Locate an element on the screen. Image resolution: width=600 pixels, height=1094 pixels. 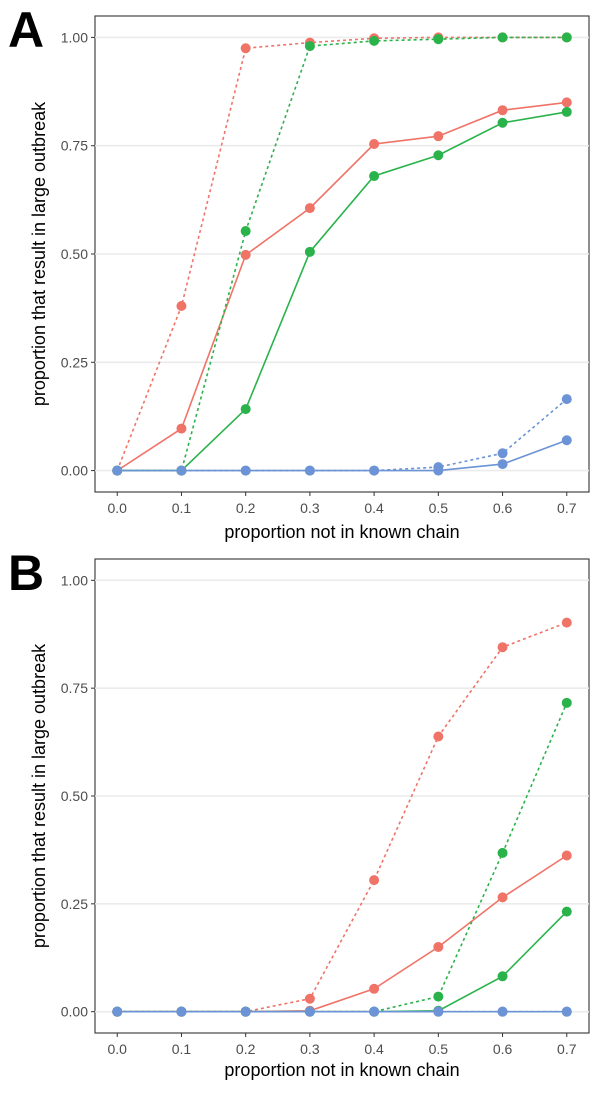
panel-letter-b: B is located at coordinates (26, 573).